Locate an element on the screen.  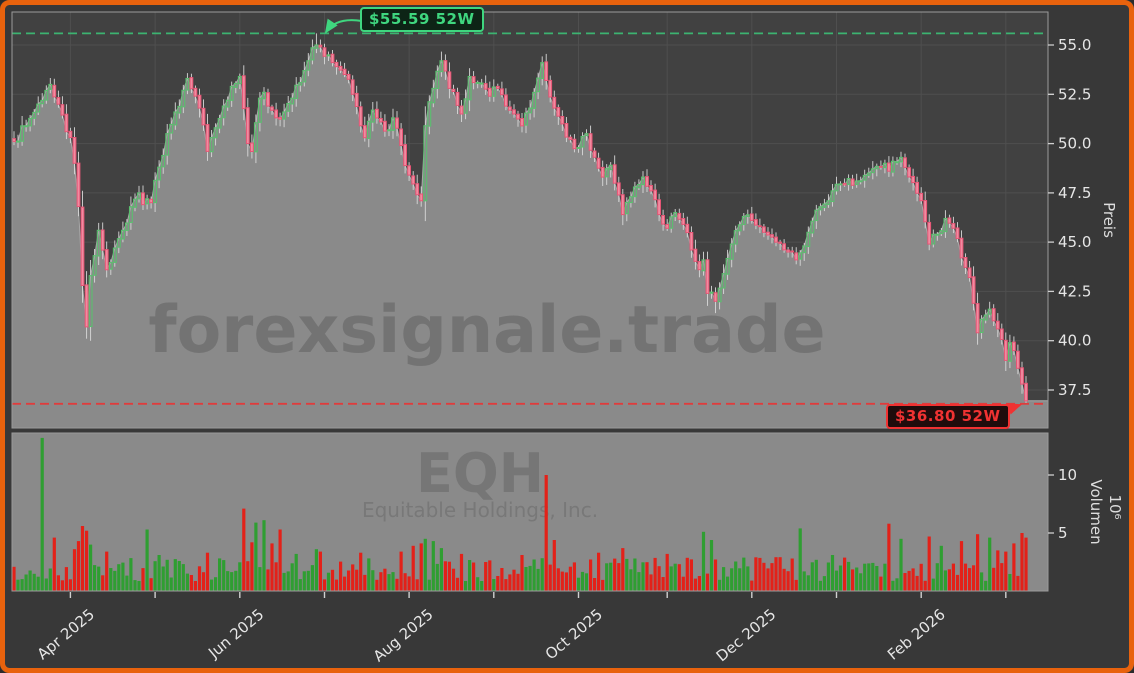
low-annotation: $36.80 52W is located at coordinates (948, 416).